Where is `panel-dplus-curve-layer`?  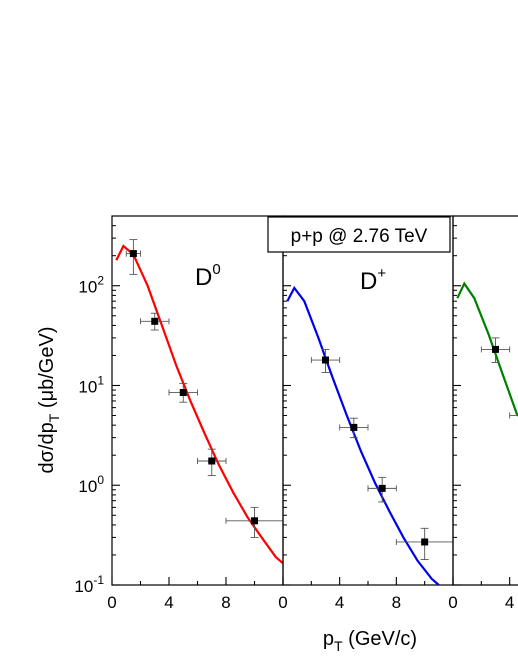
panel-dplus-curve-layer is located at coordinates (363, 435).